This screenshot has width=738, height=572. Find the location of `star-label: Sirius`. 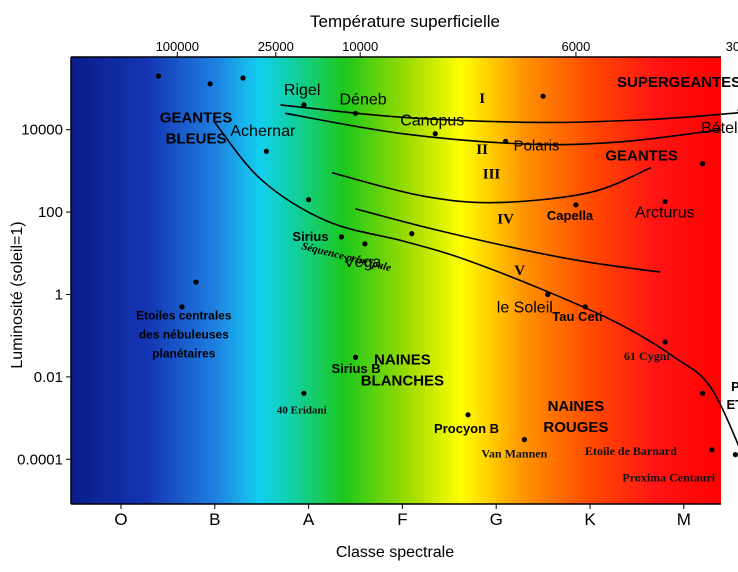

star-label: Sirius is located at coordinates (310, 236).